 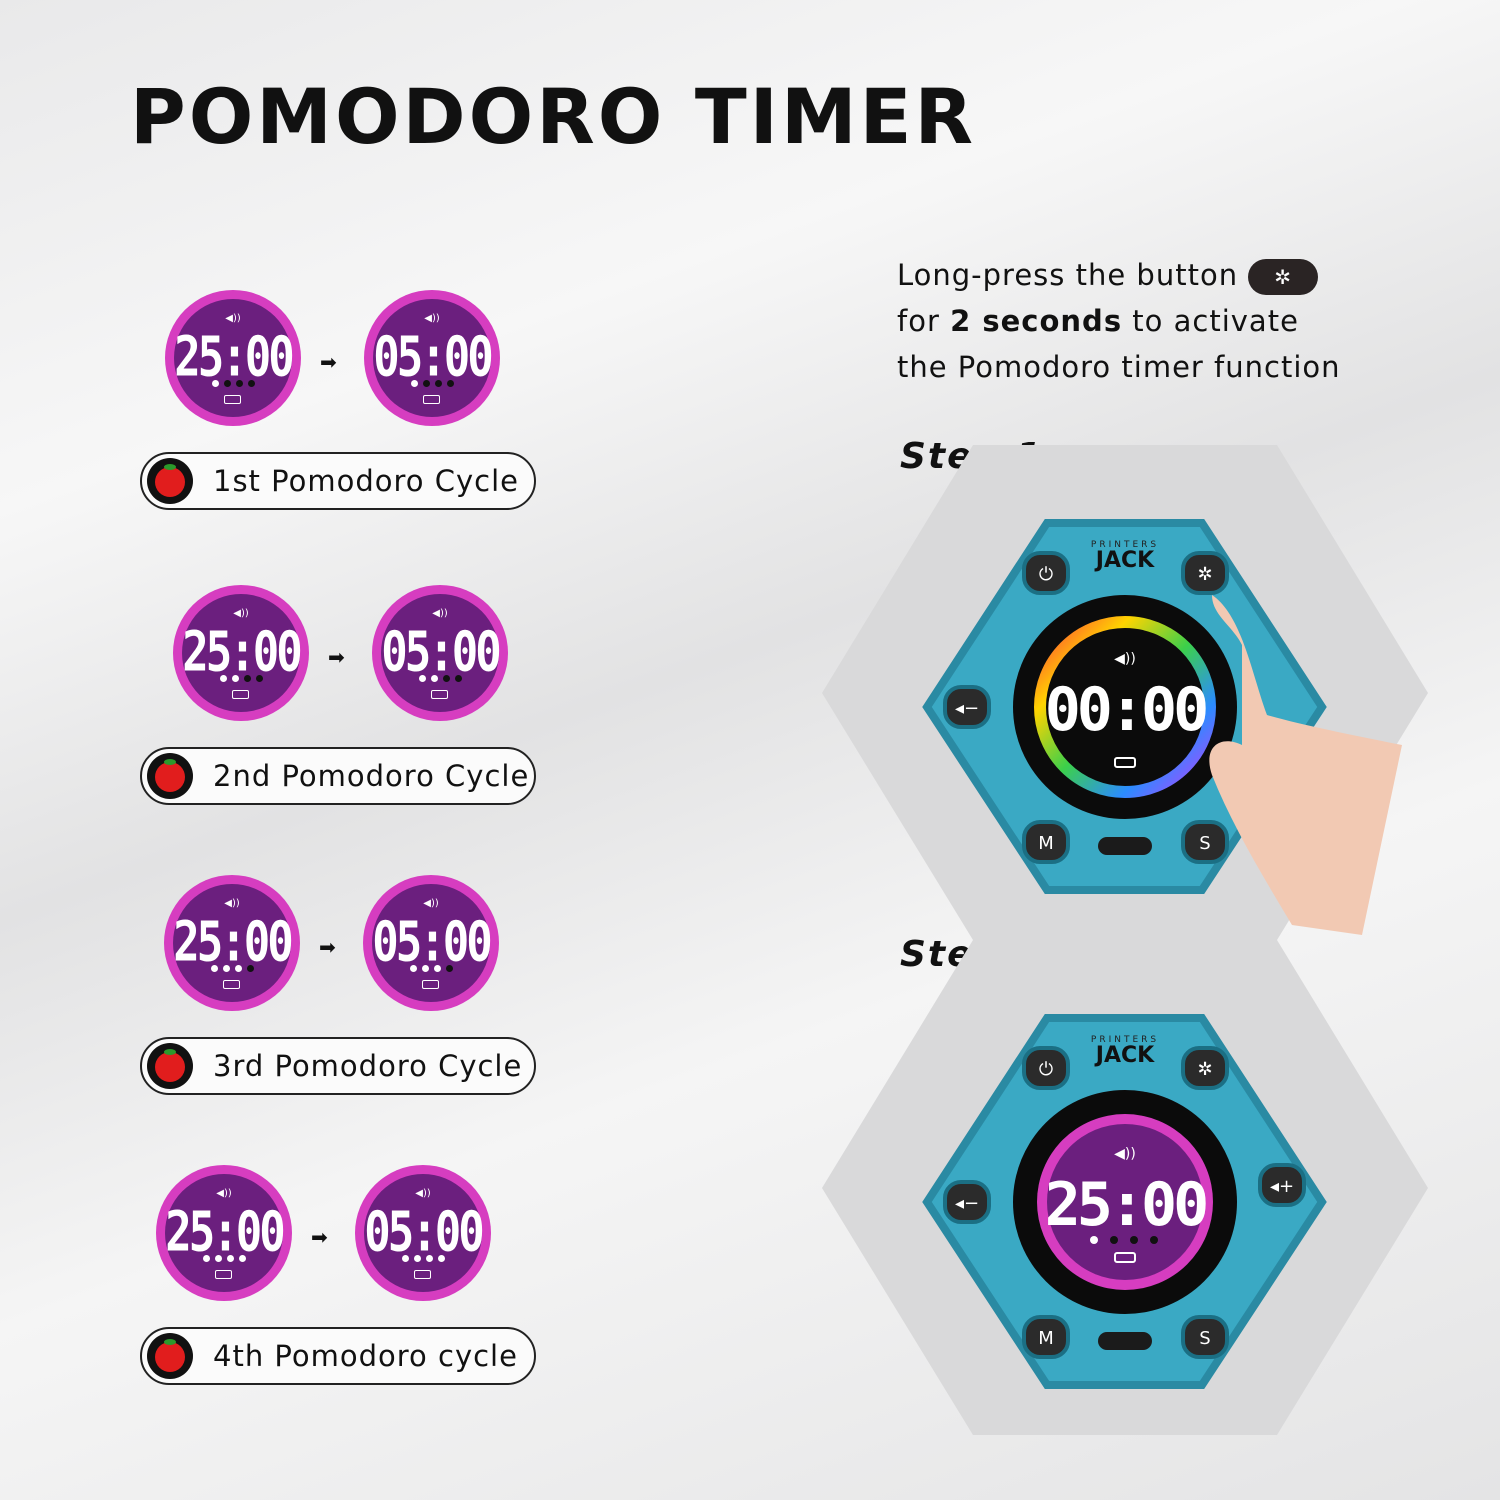 I want to click on device-step-2: PRINTERS JACK ◀)) 25:00 ⏻ ✲ ◂− ◂+ M S, so click(x=1125, y=1187).